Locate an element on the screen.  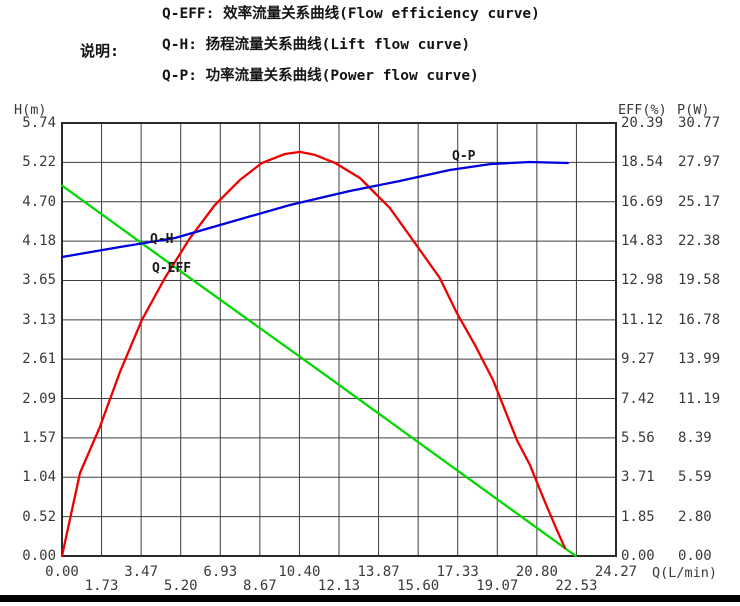
eff-axis-title: EFF(%) is located at coordinates (642, 110).